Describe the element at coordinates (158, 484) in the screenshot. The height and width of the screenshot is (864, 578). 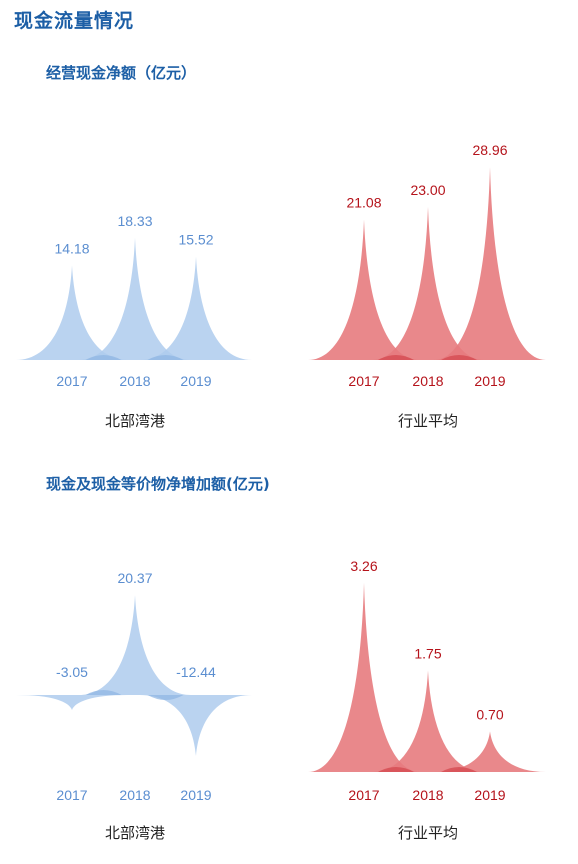
I see `section-title-net-cash-increase: 现金及现金等价物净增加额(亿元)` at that location.